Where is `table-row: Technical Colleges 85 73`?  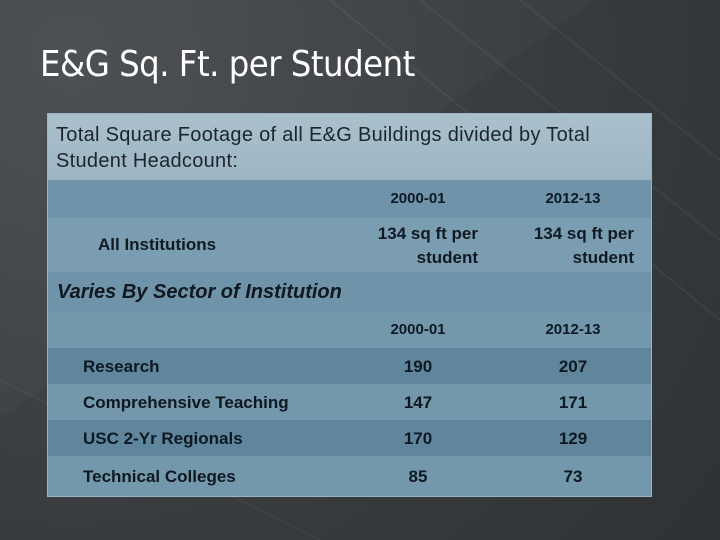 table-row: Technical Colleges 85 73 is located at coordinates (349, 476).